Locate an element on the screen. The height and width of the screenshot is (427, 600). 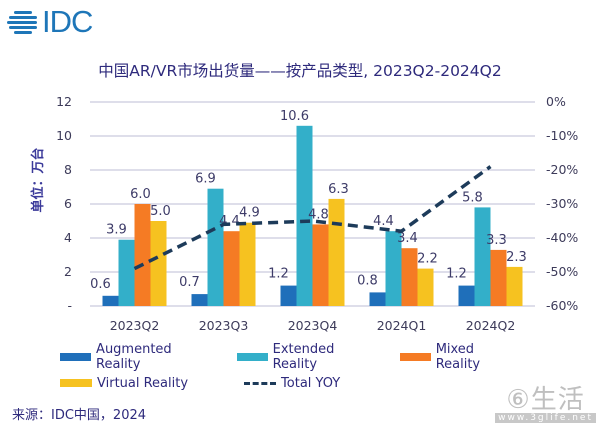
data-label-virtual: 4.9 is located at coordinates (249, 213).